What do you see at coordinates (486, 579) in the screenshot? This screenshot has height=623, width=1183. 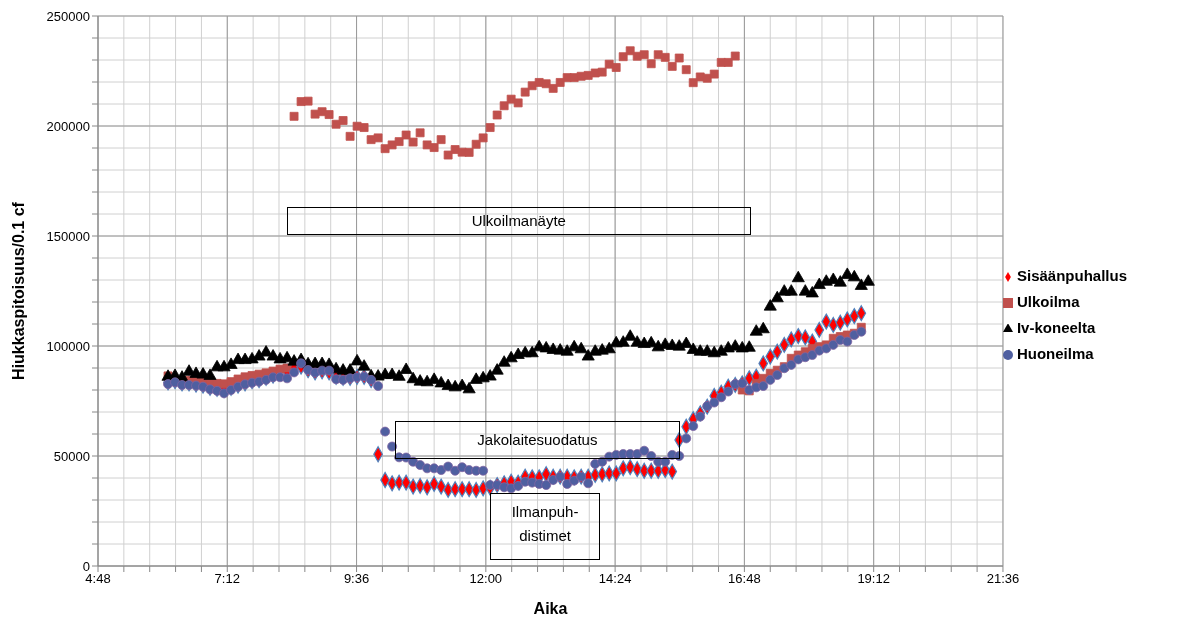 I see `x-tick-label: 12:00` at bounding box center [486, 579].